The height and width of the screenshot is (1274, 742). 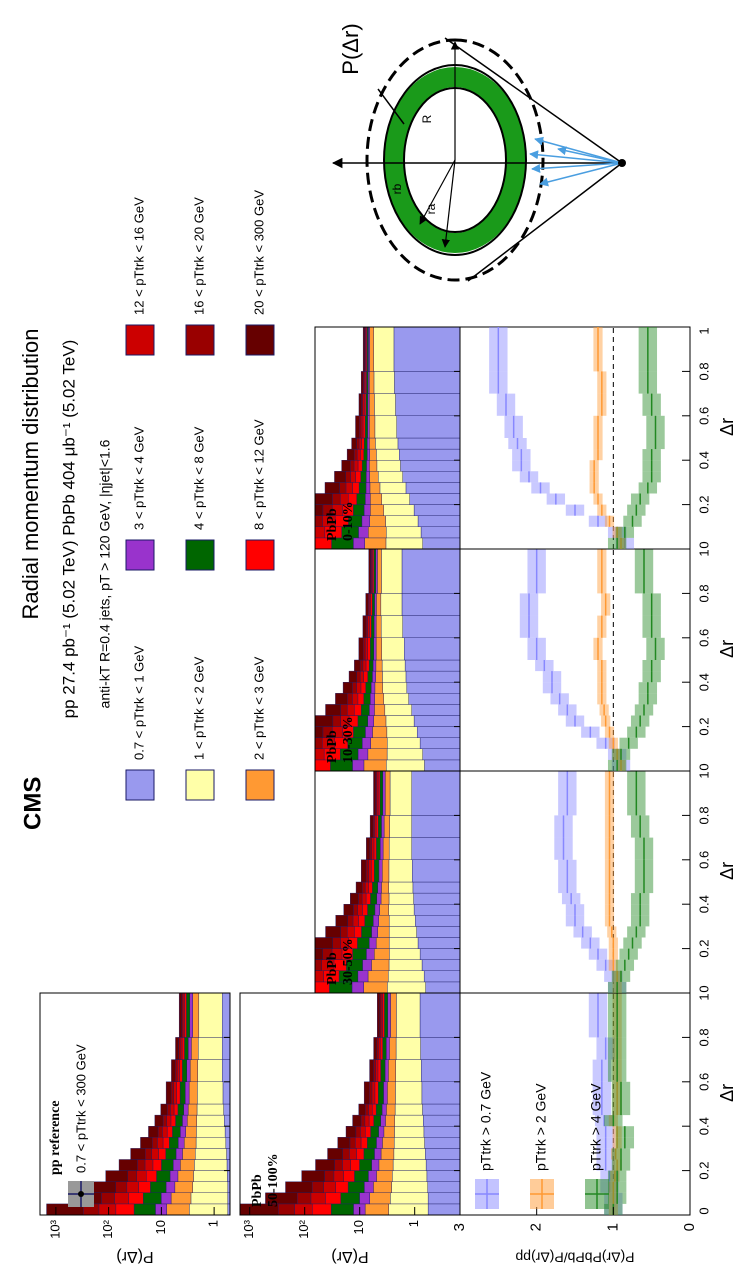 What do you see at coordinates (578, 150) in the screenshot?
I see `track-arrow` at bounding box center [578, 150].